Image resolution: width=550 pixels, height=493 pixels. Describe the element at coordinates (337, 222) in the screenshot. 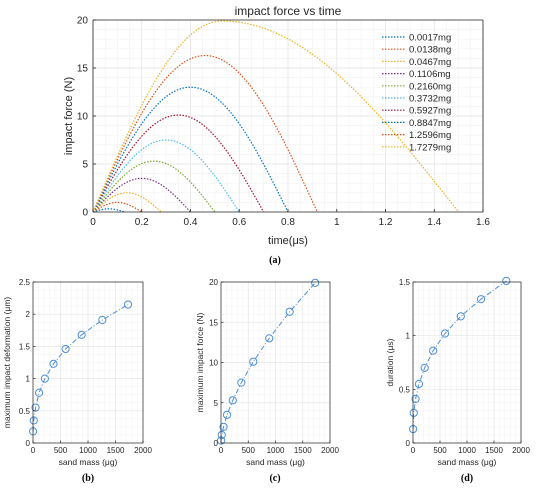

I see `x-tick-label: 1` at that location.